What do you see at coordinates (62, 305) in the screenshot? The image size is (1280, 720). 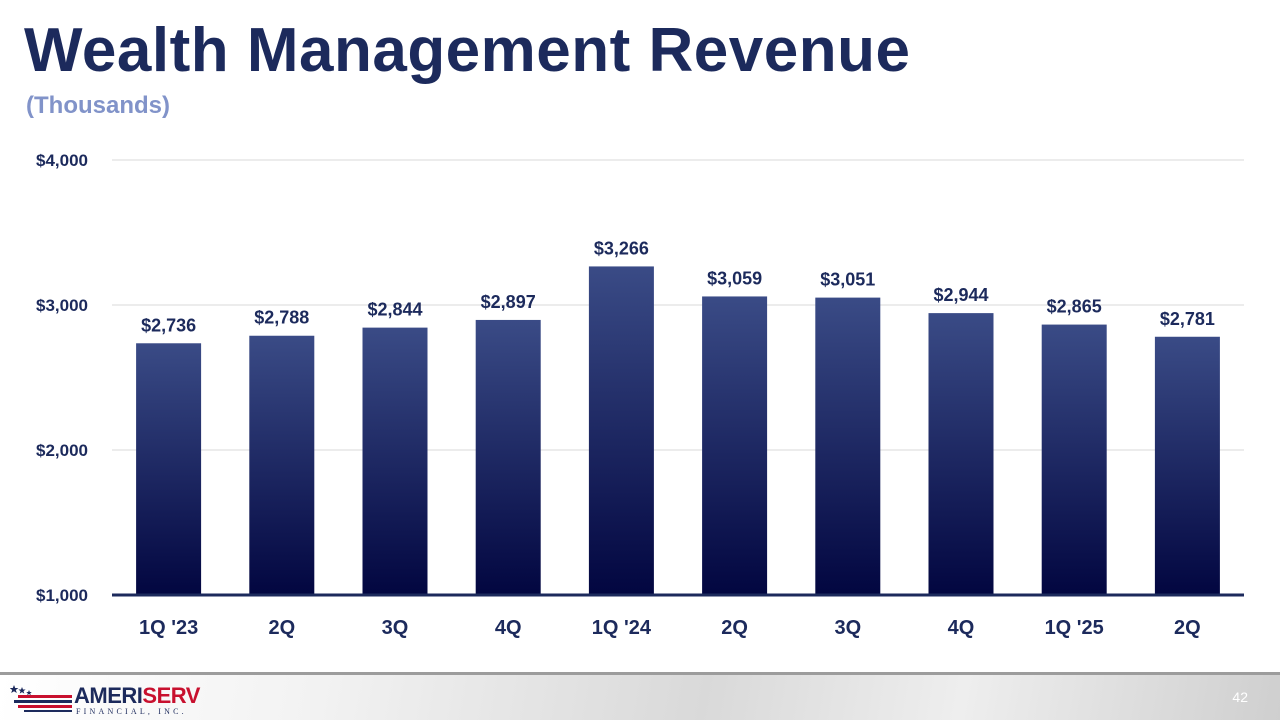 I see `y-tick-label: $3,000` at bounding box center [62, 305].